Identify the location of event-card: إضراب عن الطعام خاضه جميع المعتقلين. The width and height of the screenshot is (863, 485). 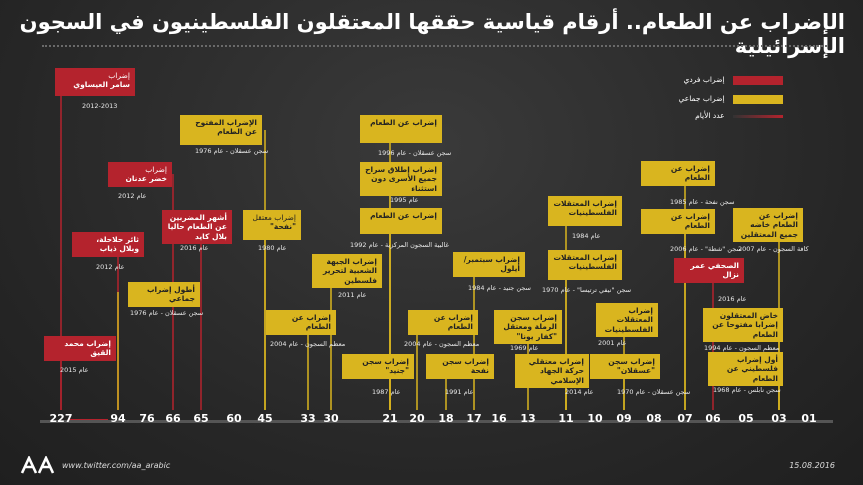
(768, 225).